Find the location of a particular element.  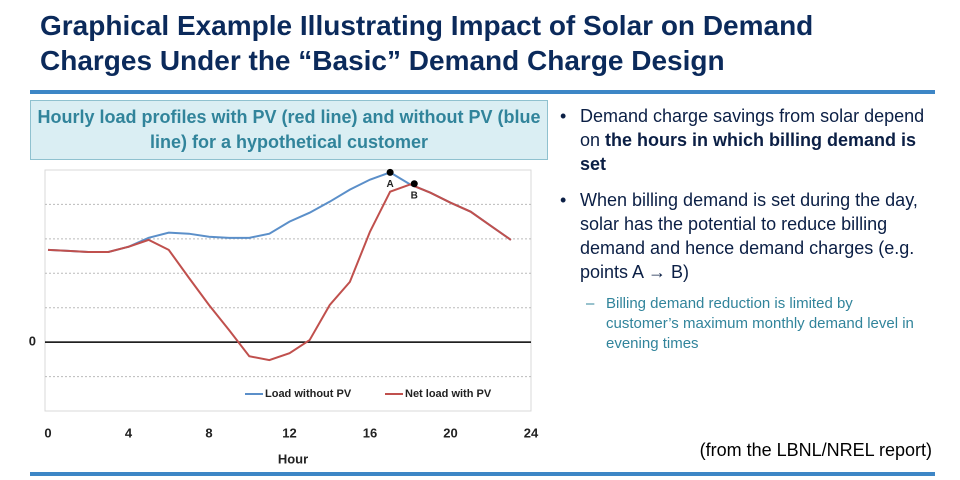

source-note: (from the LBNL/NREL report) is located at coordinates (815, 450).